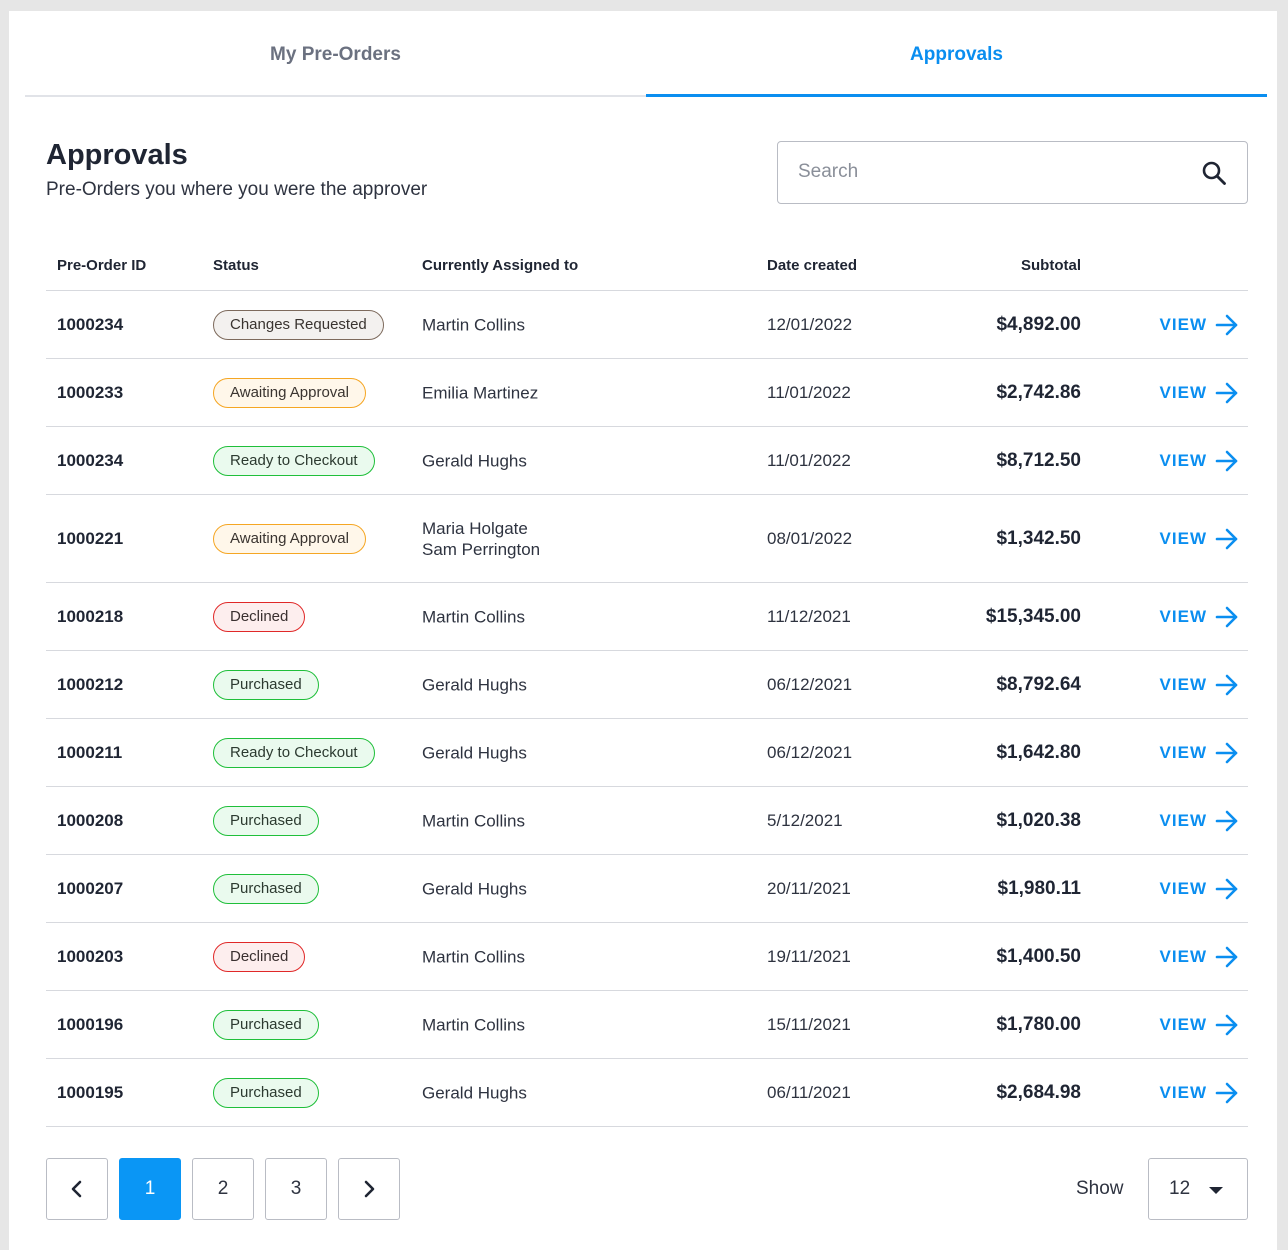 The height and width of the screenshot is (1250, 1288). Describe the element at coordinates (1038, 684) in the screenshot. I see `subtotal: $8,792.64` at that location.